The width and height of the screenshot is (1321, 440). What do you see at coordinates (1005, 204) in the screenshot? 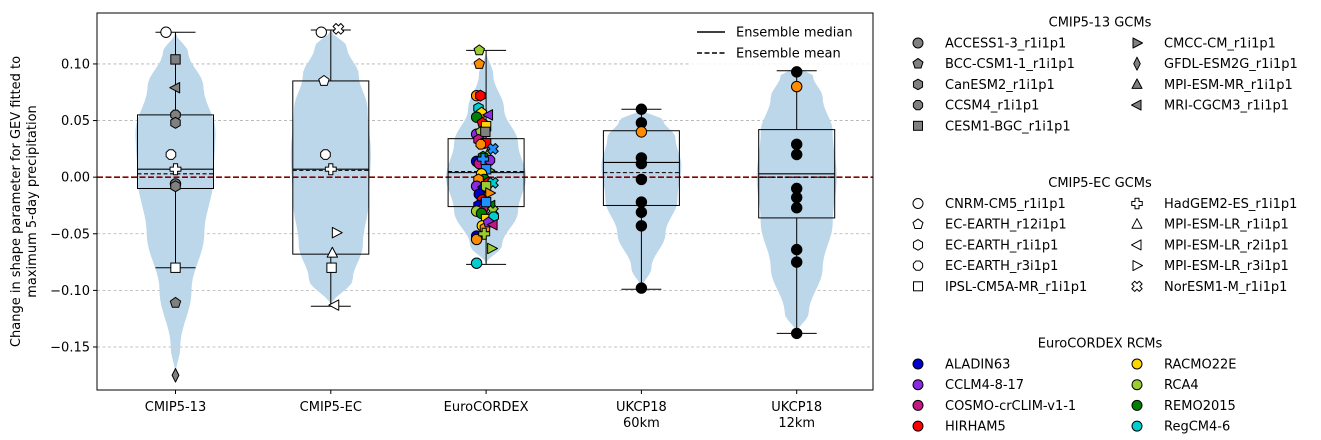
I see `legend-label: CNRM-CM5_r1i1p1` at bounding box center [1005, 204].